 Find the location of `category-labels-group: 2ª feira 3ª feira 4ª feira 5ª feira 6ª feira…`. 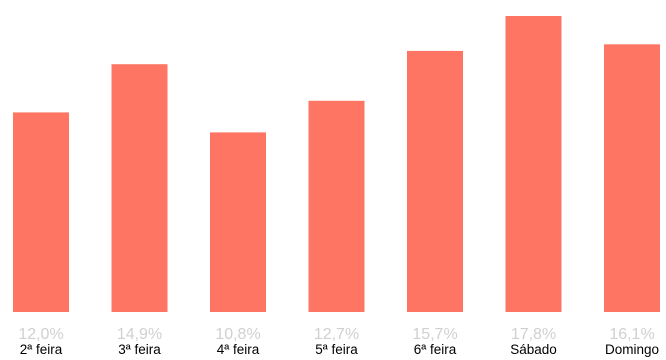

category-labels-group: 2ª feira 3ª feira 4ª feira 5ª feira 6ª feira… is located at coordinates (339, 349).